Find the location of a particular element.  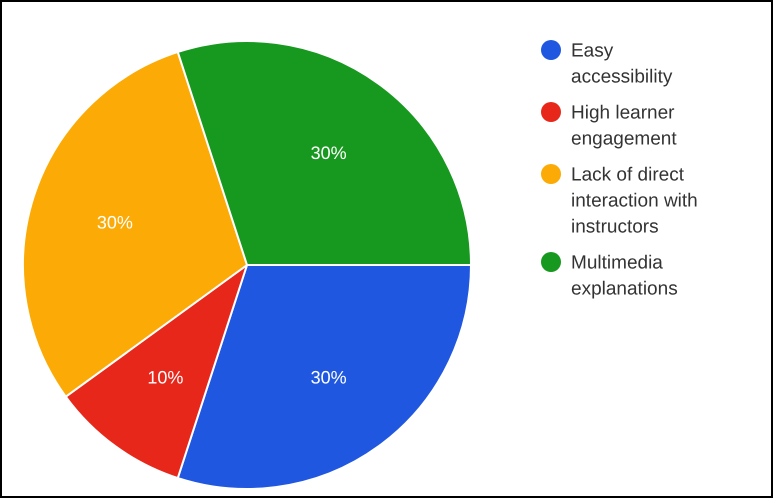

data-label: 10% is located at coordinates (165, 378).